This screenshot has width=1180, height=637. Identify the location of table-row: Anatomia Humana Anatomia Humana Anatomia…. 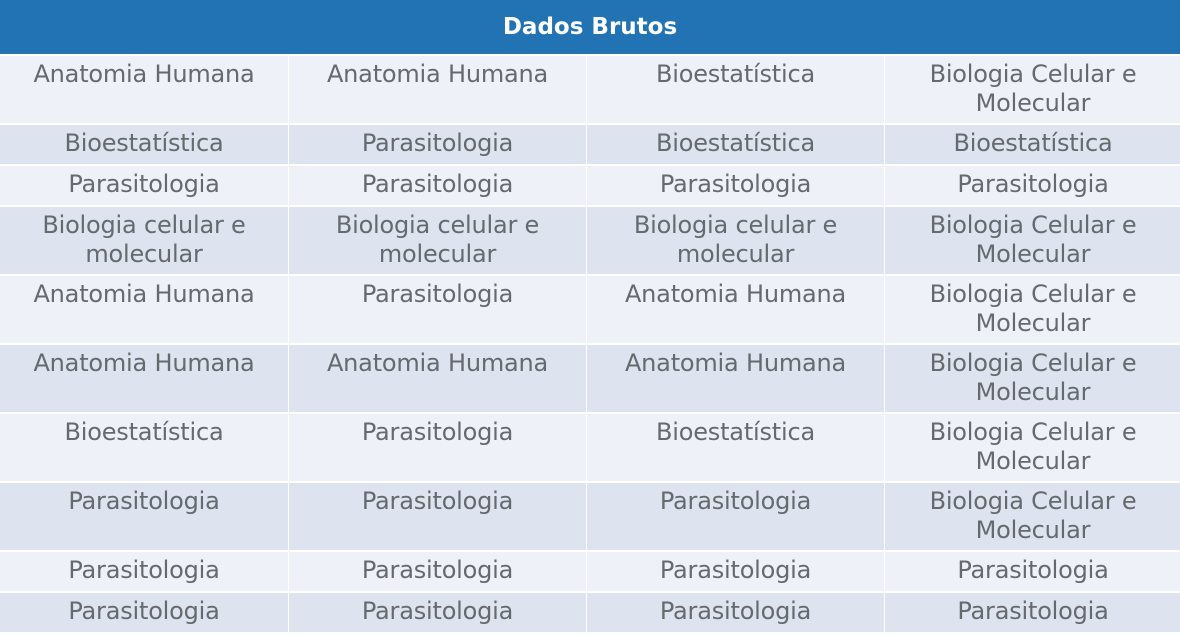
(590, 378).